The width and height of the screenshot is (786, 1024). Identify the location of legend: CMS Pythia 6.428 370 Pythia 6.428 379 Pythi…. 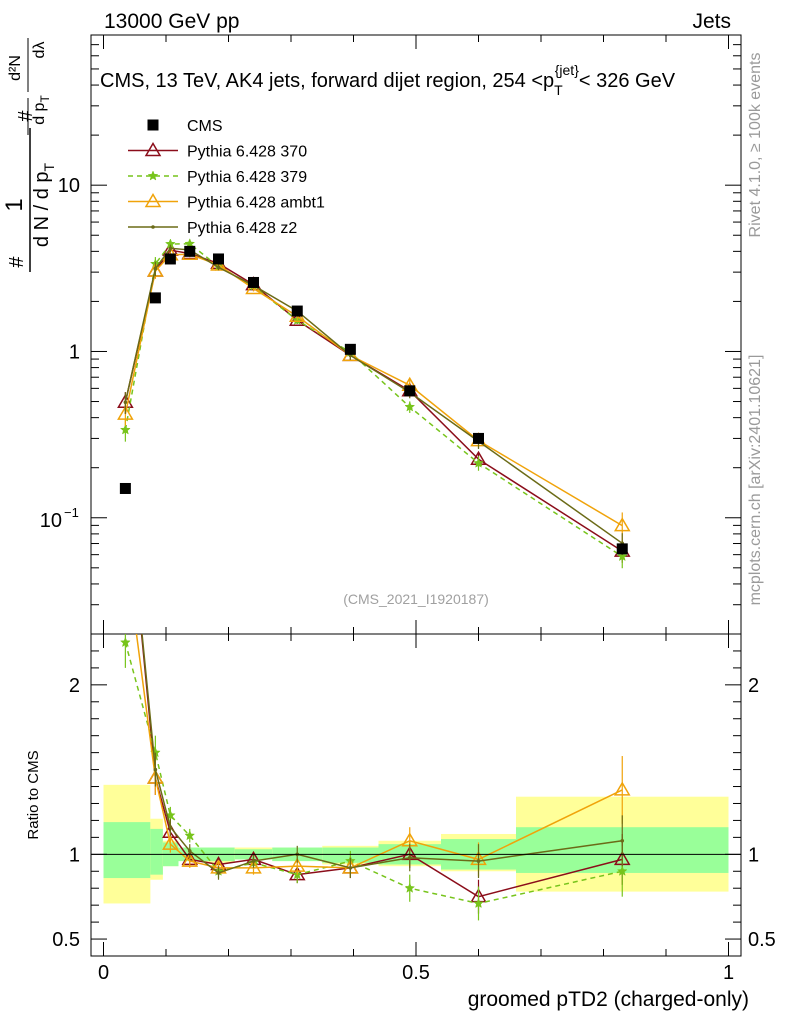
(226, 177).